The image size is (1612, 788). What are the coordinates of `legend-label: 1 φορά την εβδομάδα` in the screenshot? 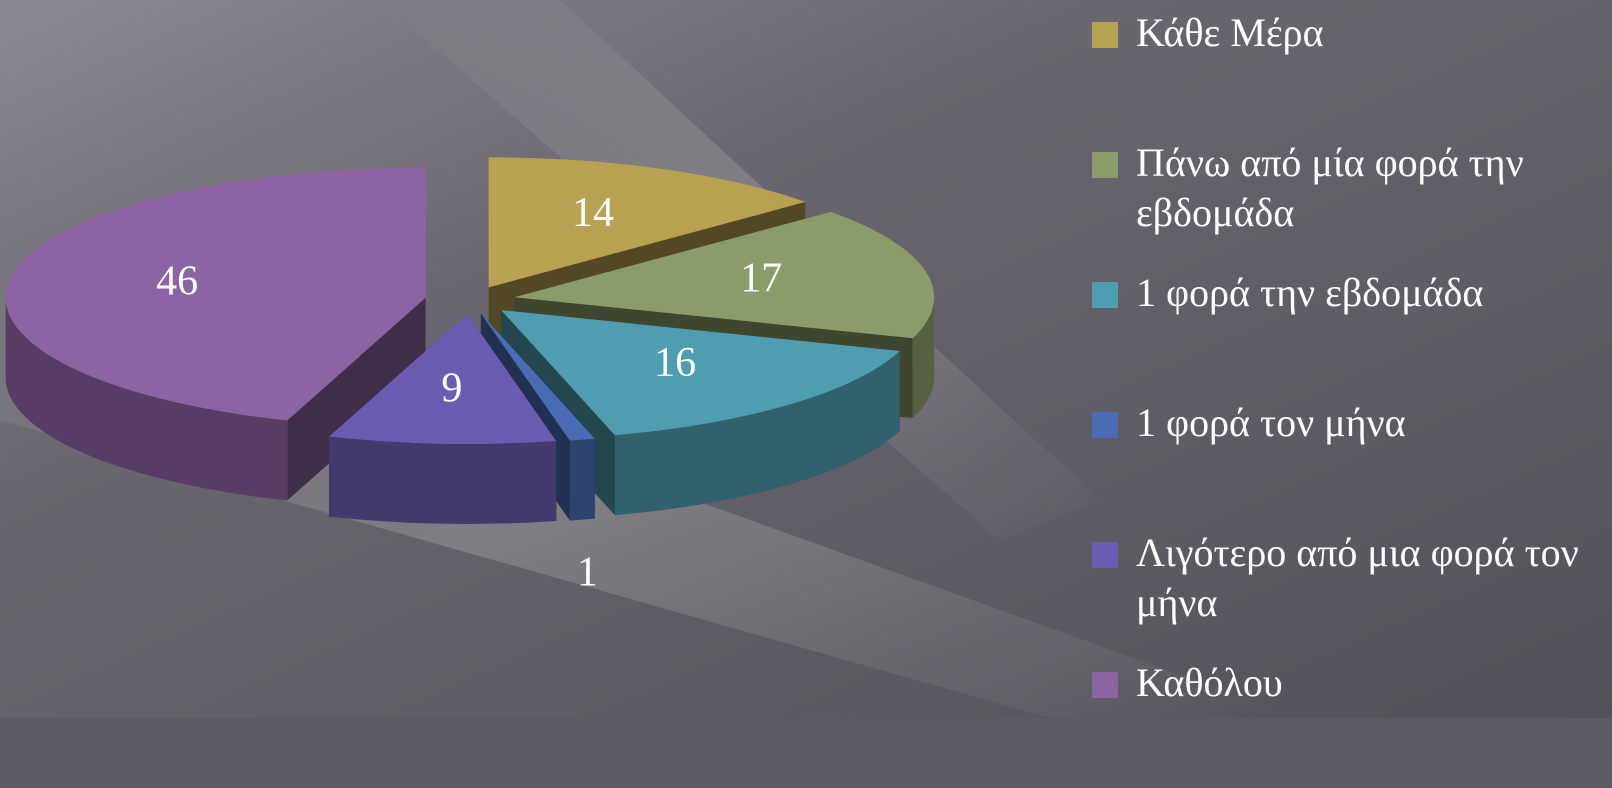 It's located at (1310, 292).